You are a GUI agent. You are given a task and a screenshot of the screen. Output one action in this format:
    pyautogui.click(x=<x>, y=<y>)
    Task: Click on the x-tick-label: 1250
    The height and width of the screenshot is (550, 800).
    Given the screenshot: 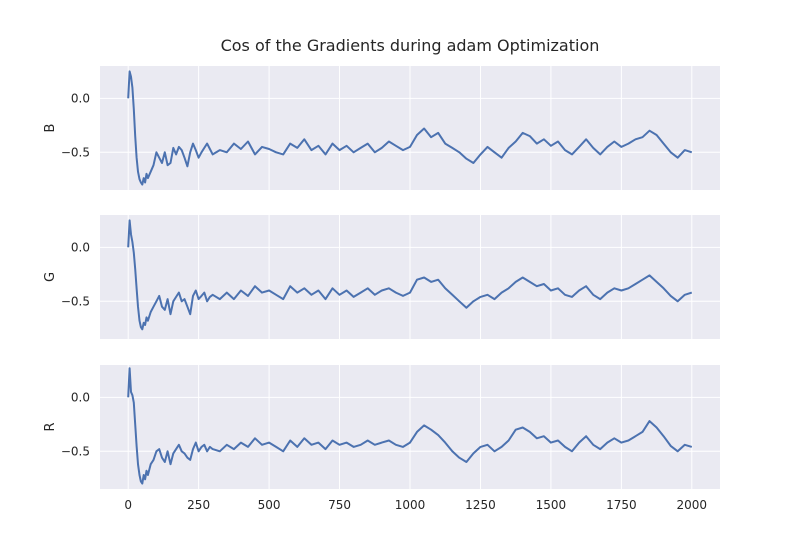 What is the action you would take?
    pyautogui.click(x=480, y=505)
    